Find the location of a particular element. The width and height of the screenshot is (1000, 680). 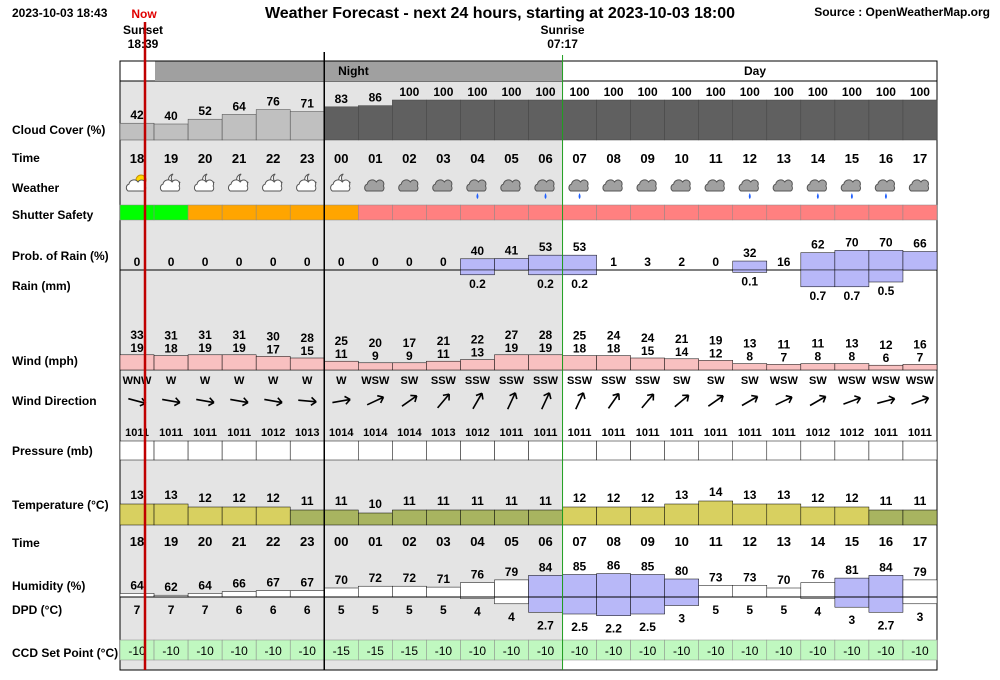

time-tick: 12 is located at coordinates (750, 158).